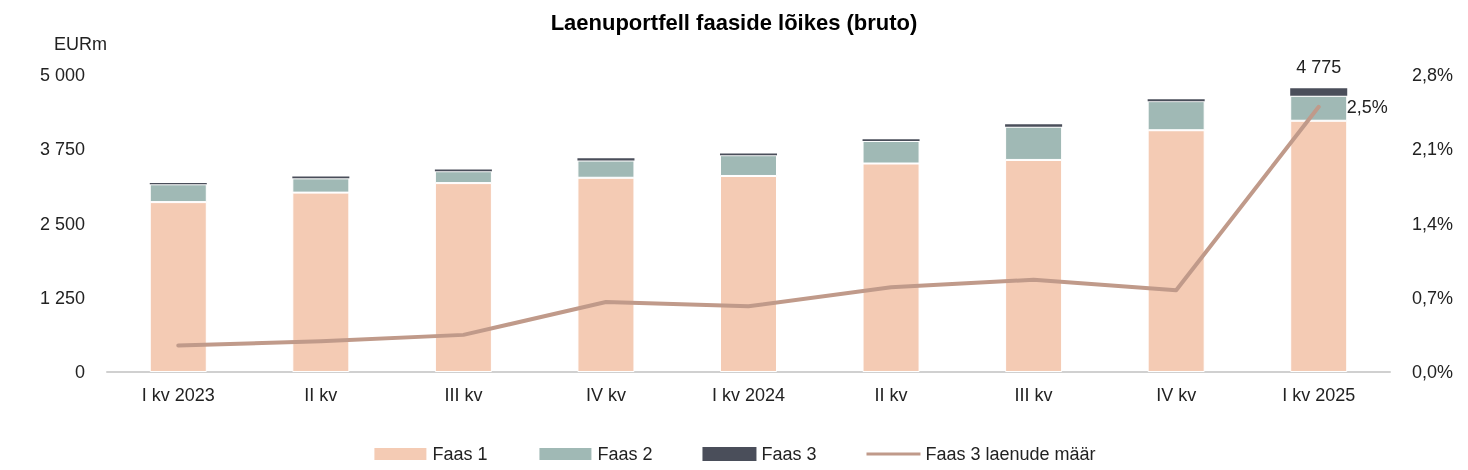  I want to click on y-tick-label: 3 750, so click(62, 149).